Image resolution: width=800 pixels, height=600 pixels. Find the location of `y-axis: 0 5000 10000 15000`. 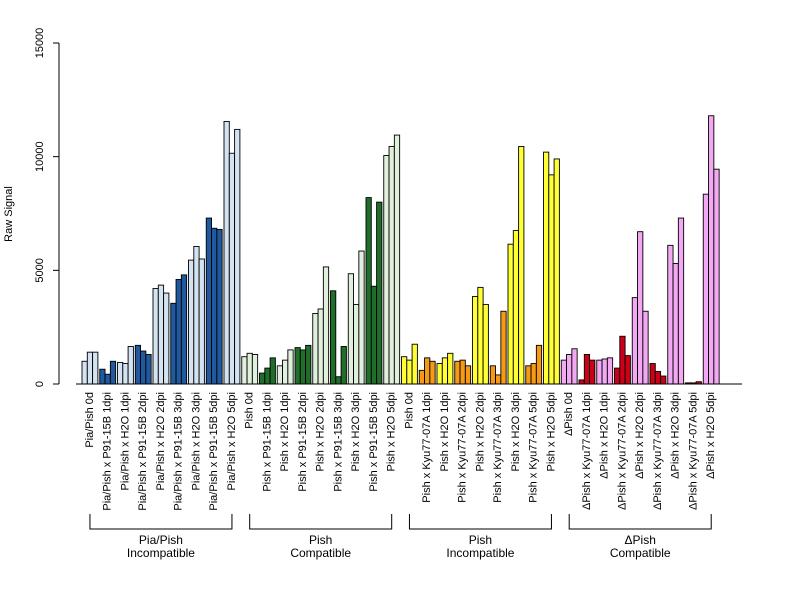

y-axis: 0 5000 10000 15000 is located at coordinates (47, 207).